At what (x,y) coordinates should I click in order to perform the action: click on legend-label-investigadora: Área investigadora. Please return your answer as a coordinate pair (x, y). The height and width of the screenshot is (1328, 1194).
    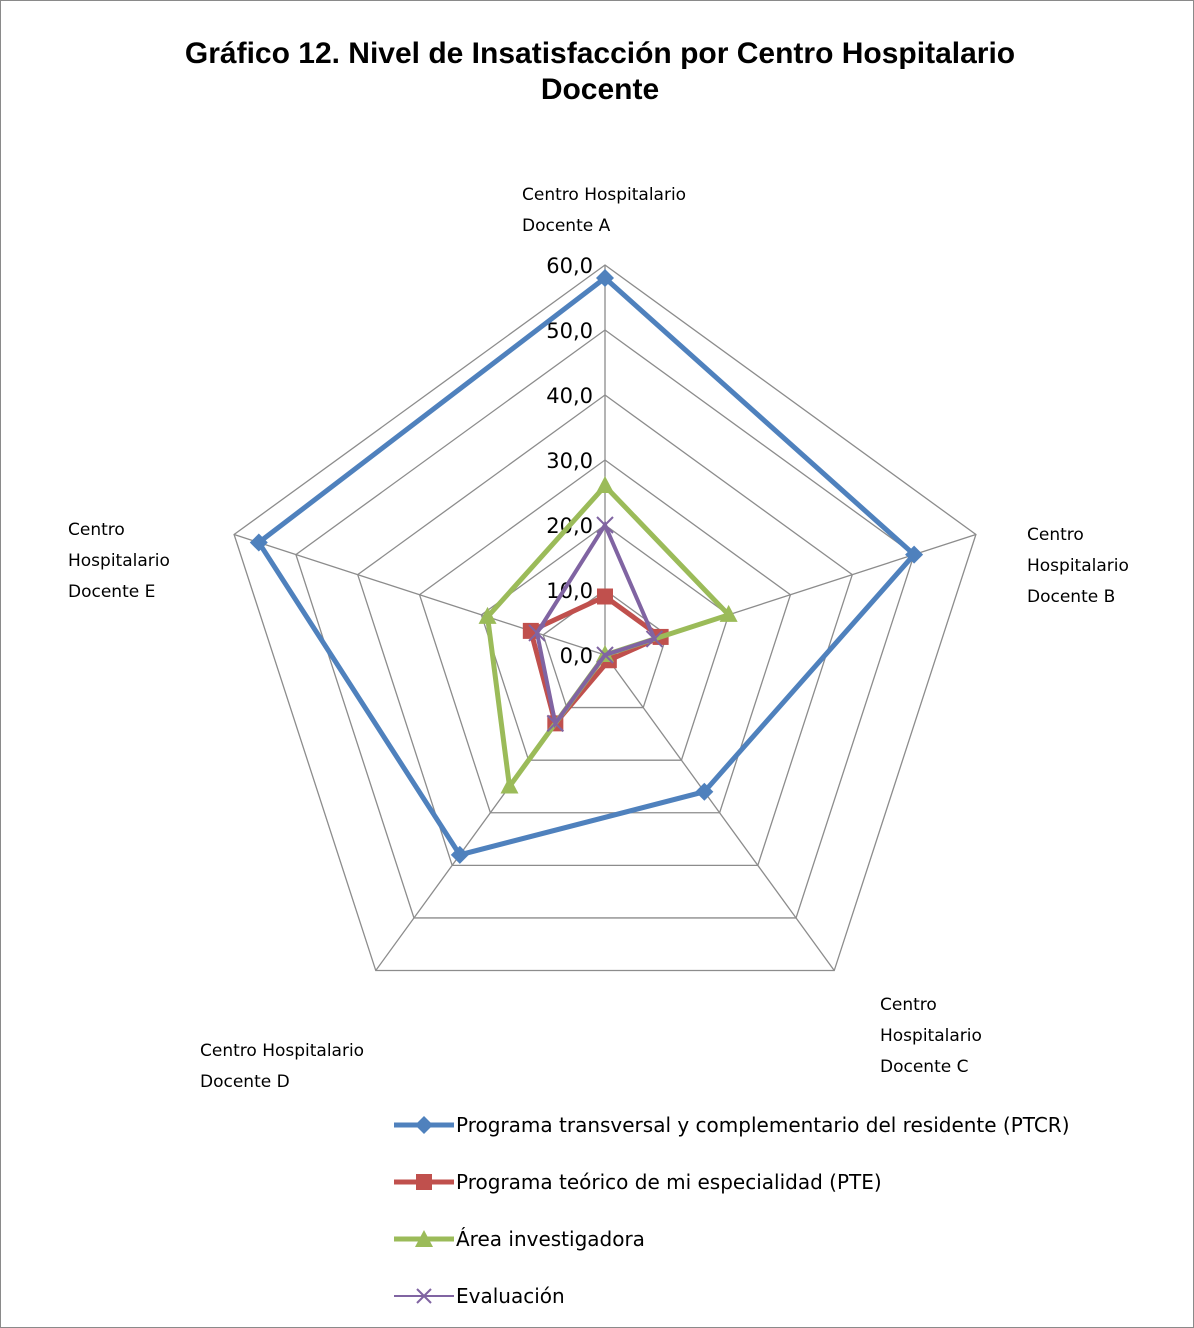
    Looking at the image, I should click on (550, 1238).